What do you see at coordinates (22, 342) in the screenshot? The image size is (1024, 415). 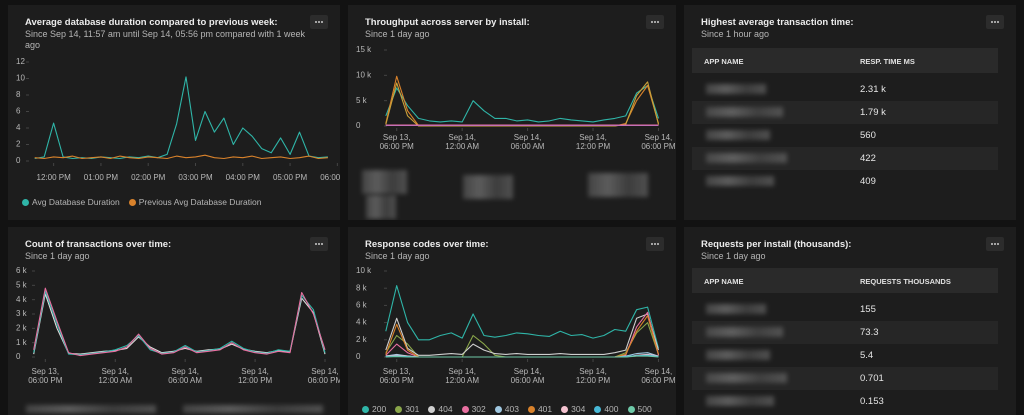 I see `y-tick-label: 1 k` at bounding box center [22, 342].